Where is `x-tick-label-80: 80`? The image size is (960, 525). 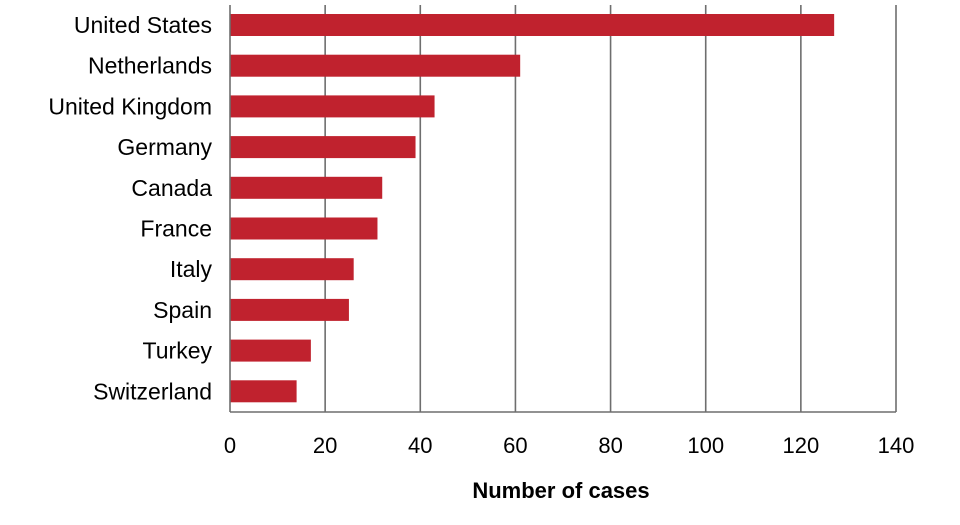 x-tick-label-80: 80 is located at coordinates (610, 445).